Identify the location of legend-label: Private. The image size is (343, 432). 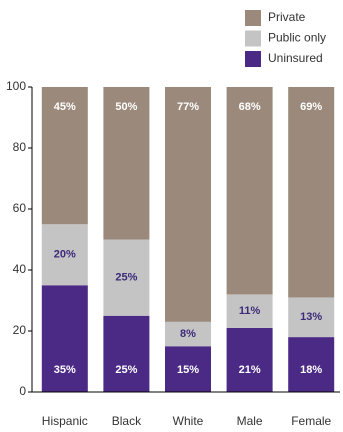
(287, 17).